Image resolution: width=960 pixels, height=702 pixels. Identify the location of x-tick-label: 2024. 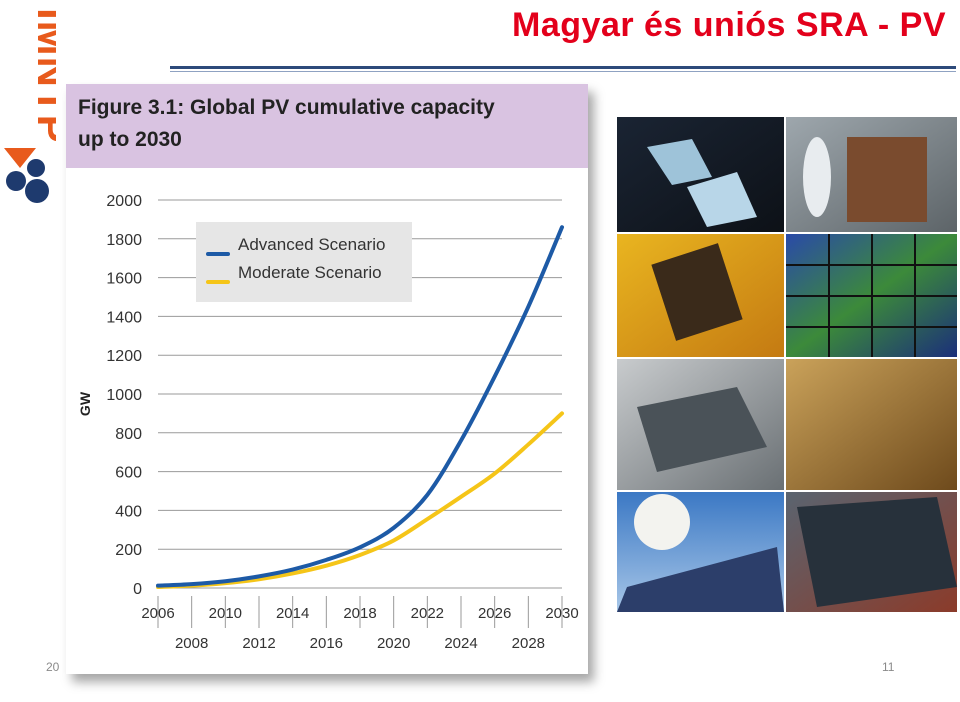
(460, 643).